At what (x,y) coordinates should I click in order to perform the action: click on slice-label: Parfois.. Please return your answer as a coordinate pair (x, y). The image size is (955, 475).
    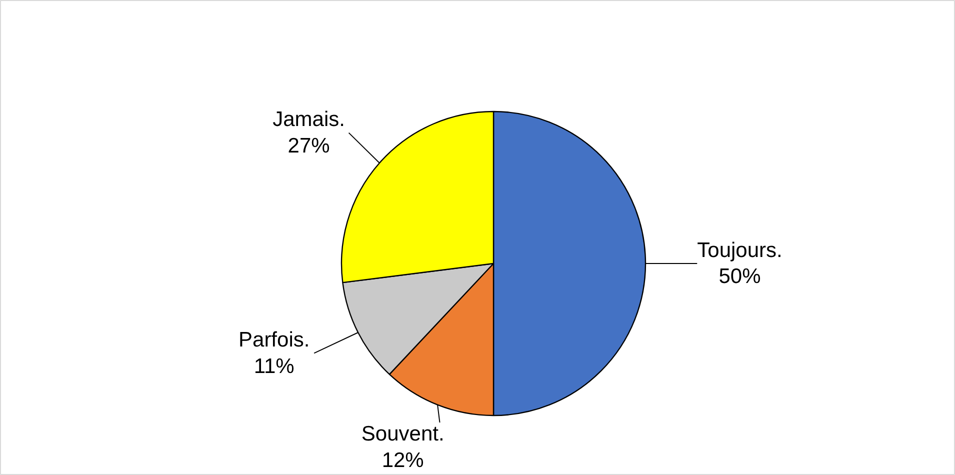
    Looking at the image, I should click on (274, 340).